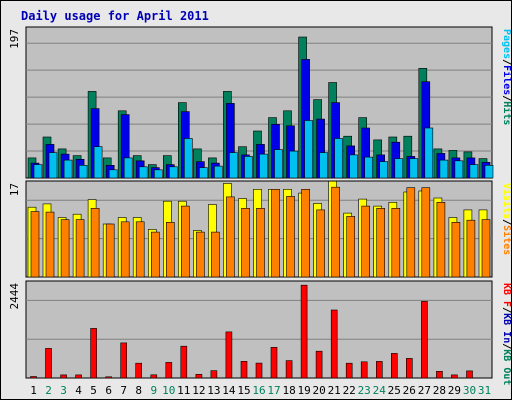 The image size is (512, 400). Describe the element at coordinates (168, 390) in the screenshot. I see `x-tick-label-day-10: 10` at that location.